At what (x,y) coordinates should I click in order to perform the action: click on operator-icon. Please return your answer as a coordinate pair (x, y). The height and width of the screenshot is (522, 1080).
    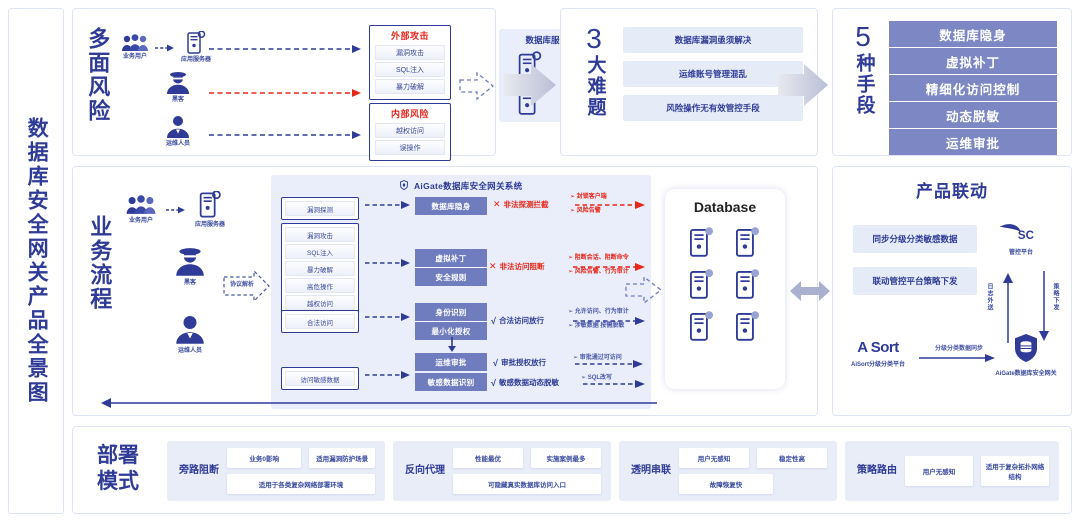
    Looking at the image, I should click on (178, 127).